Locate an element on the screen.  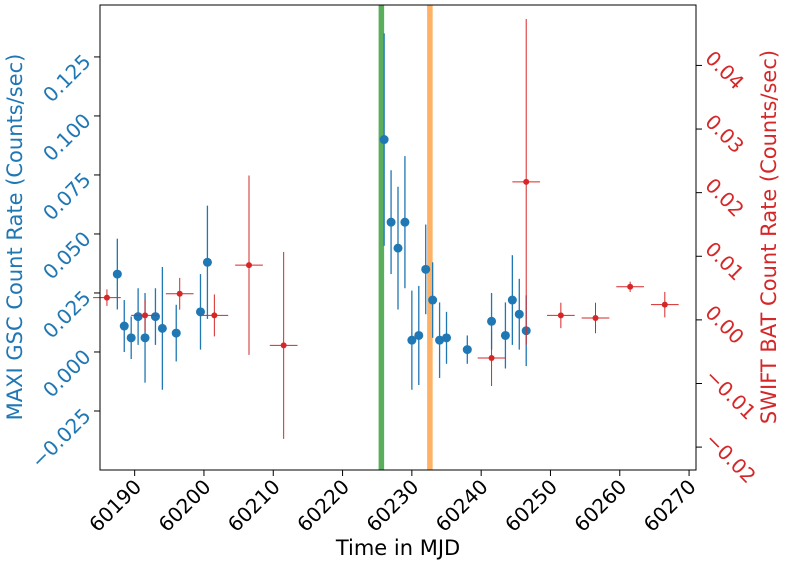
vertical-bands is located at coordinates (405, 237).